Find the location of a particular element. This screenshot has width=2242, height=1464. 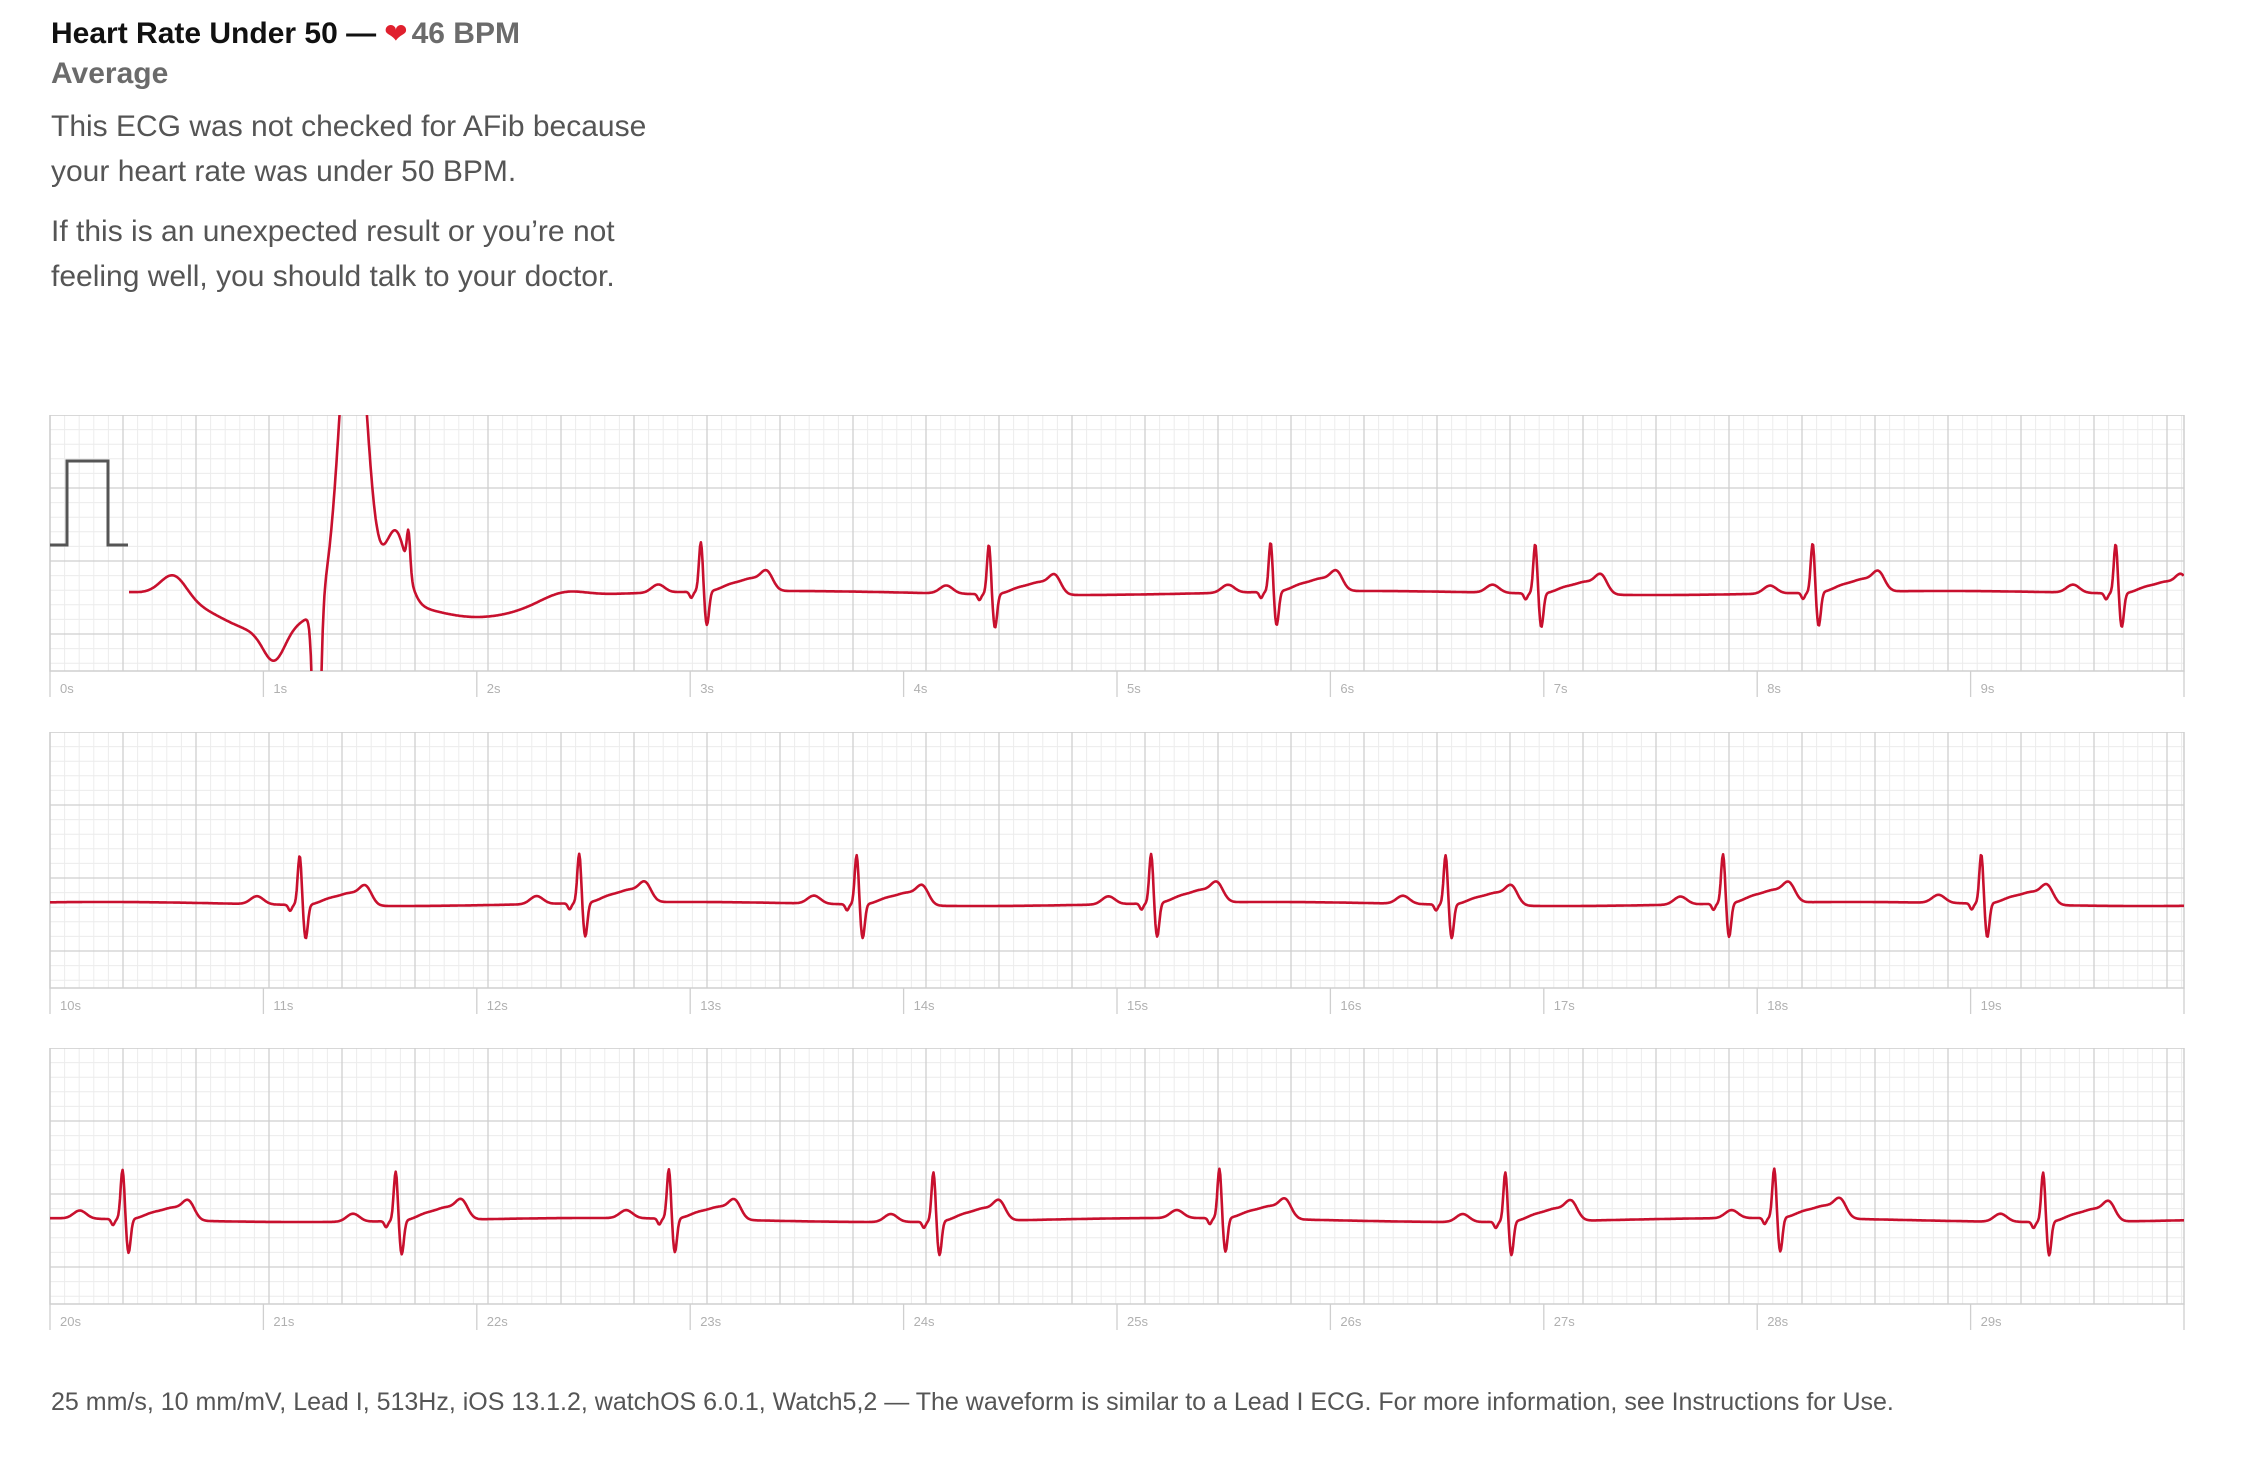

bpm-average-label: Average is located at coordinates (110, 73).